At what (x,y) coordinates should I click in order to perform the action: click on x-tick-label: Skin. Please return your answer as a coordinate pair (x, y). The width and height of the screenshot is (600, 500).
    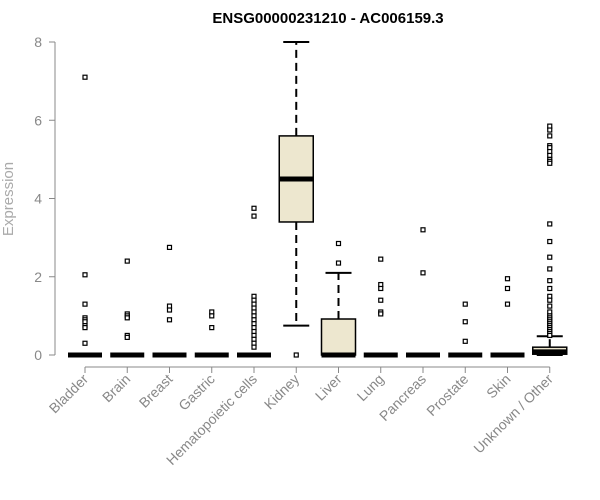
    Looking at the image, I should click on (498, 386).